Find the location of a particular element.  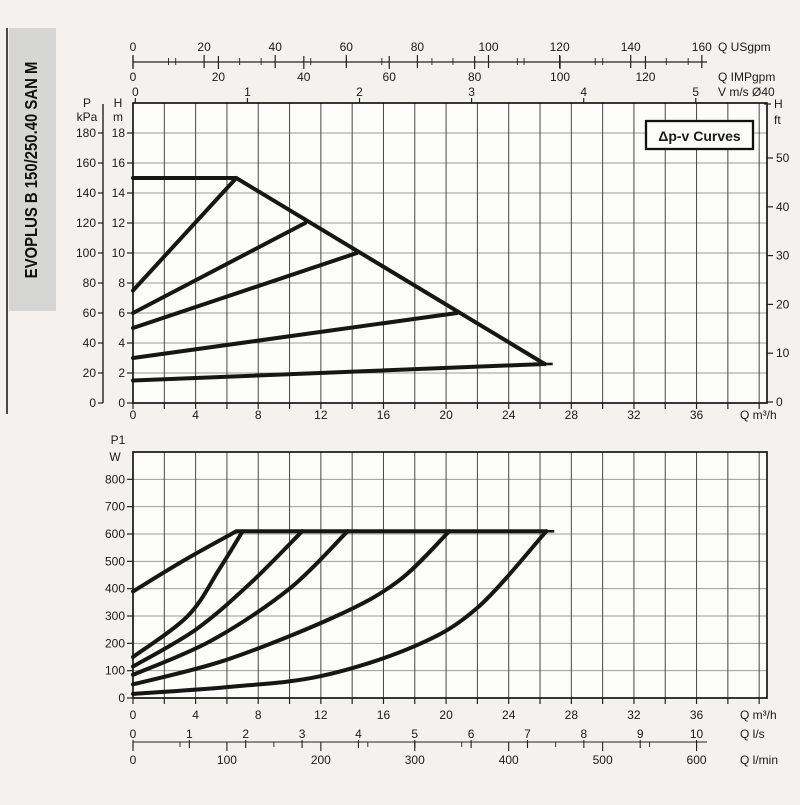

q-lmin-tick-label: 100 is located at coordinates (227, 760).